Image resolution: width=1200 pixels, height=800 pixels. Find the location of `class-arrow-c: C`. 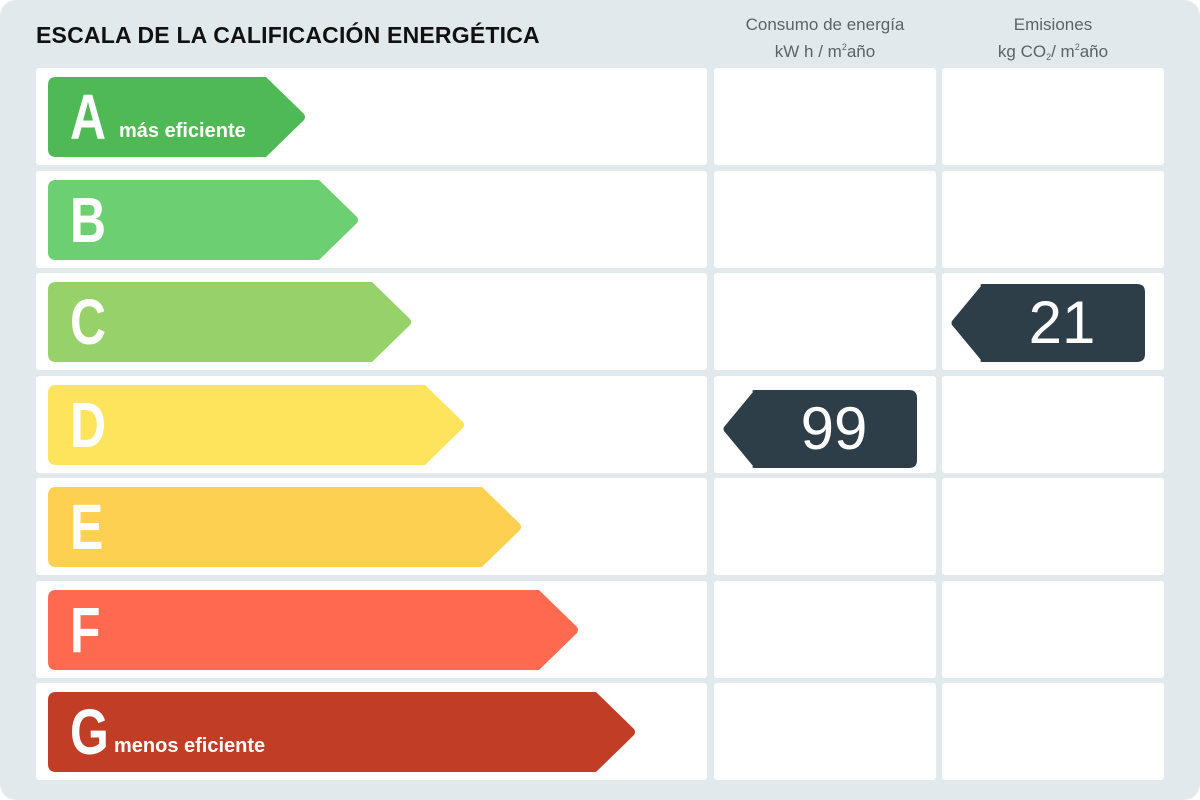

class-arrow-c: C is located at coordinates (230, 322).